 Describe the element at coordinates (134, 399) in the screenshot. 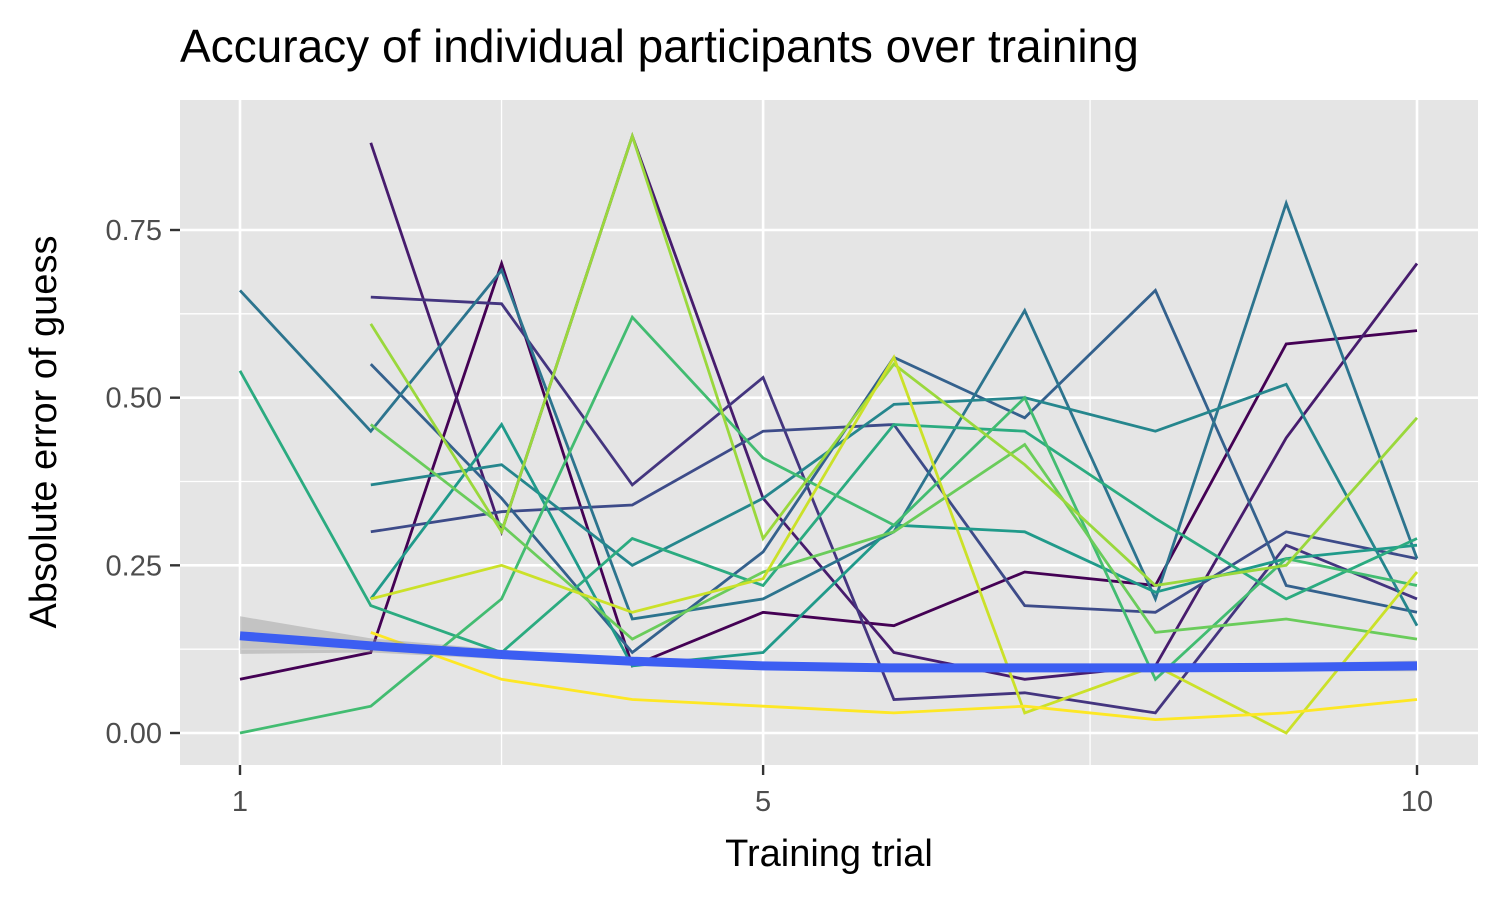

I see `y-tick-label: 0.50` at that location.